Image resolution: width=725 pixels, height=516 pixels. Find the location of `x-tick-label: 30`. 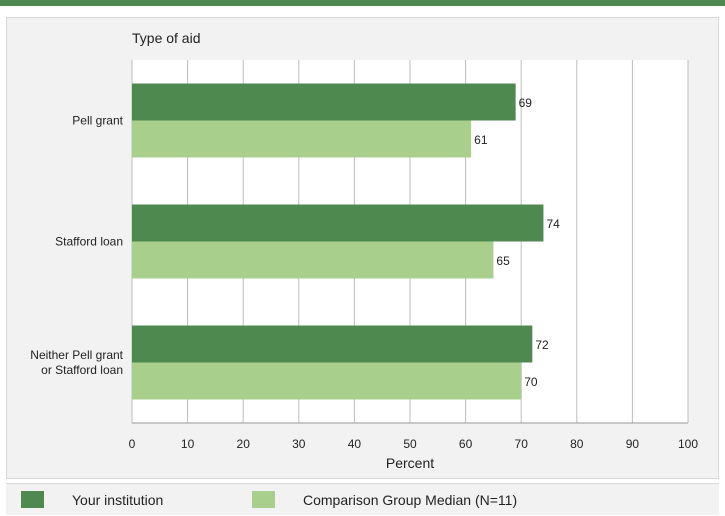

x-tick-label: 30 is located at coordinates (299, 444).